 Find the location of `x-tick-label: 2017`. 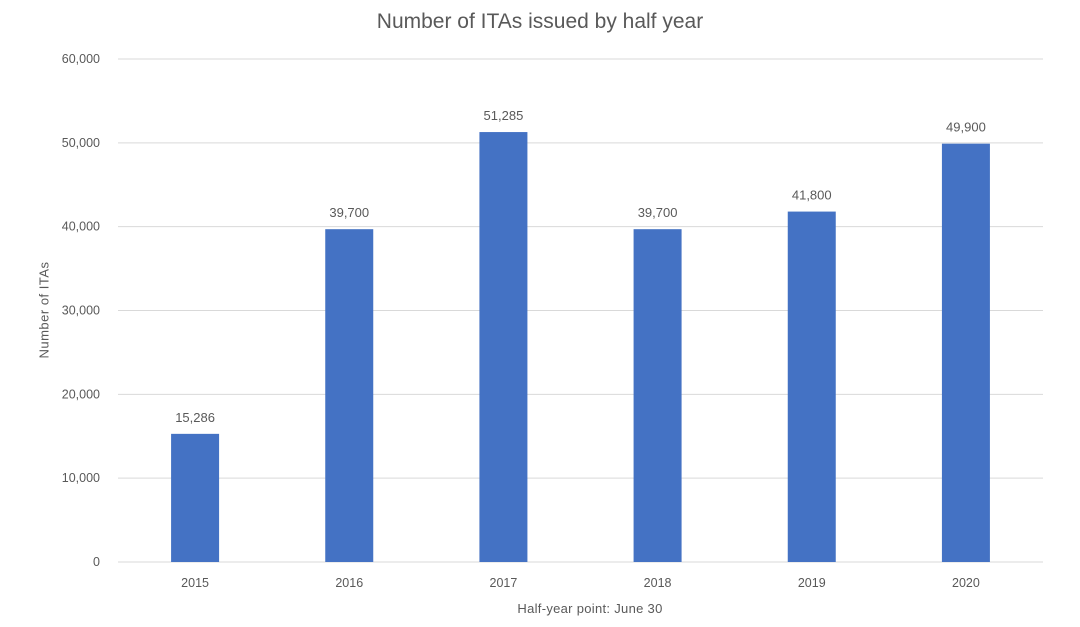

x-tick-label: 2017 is located at coordinates (504, 583).